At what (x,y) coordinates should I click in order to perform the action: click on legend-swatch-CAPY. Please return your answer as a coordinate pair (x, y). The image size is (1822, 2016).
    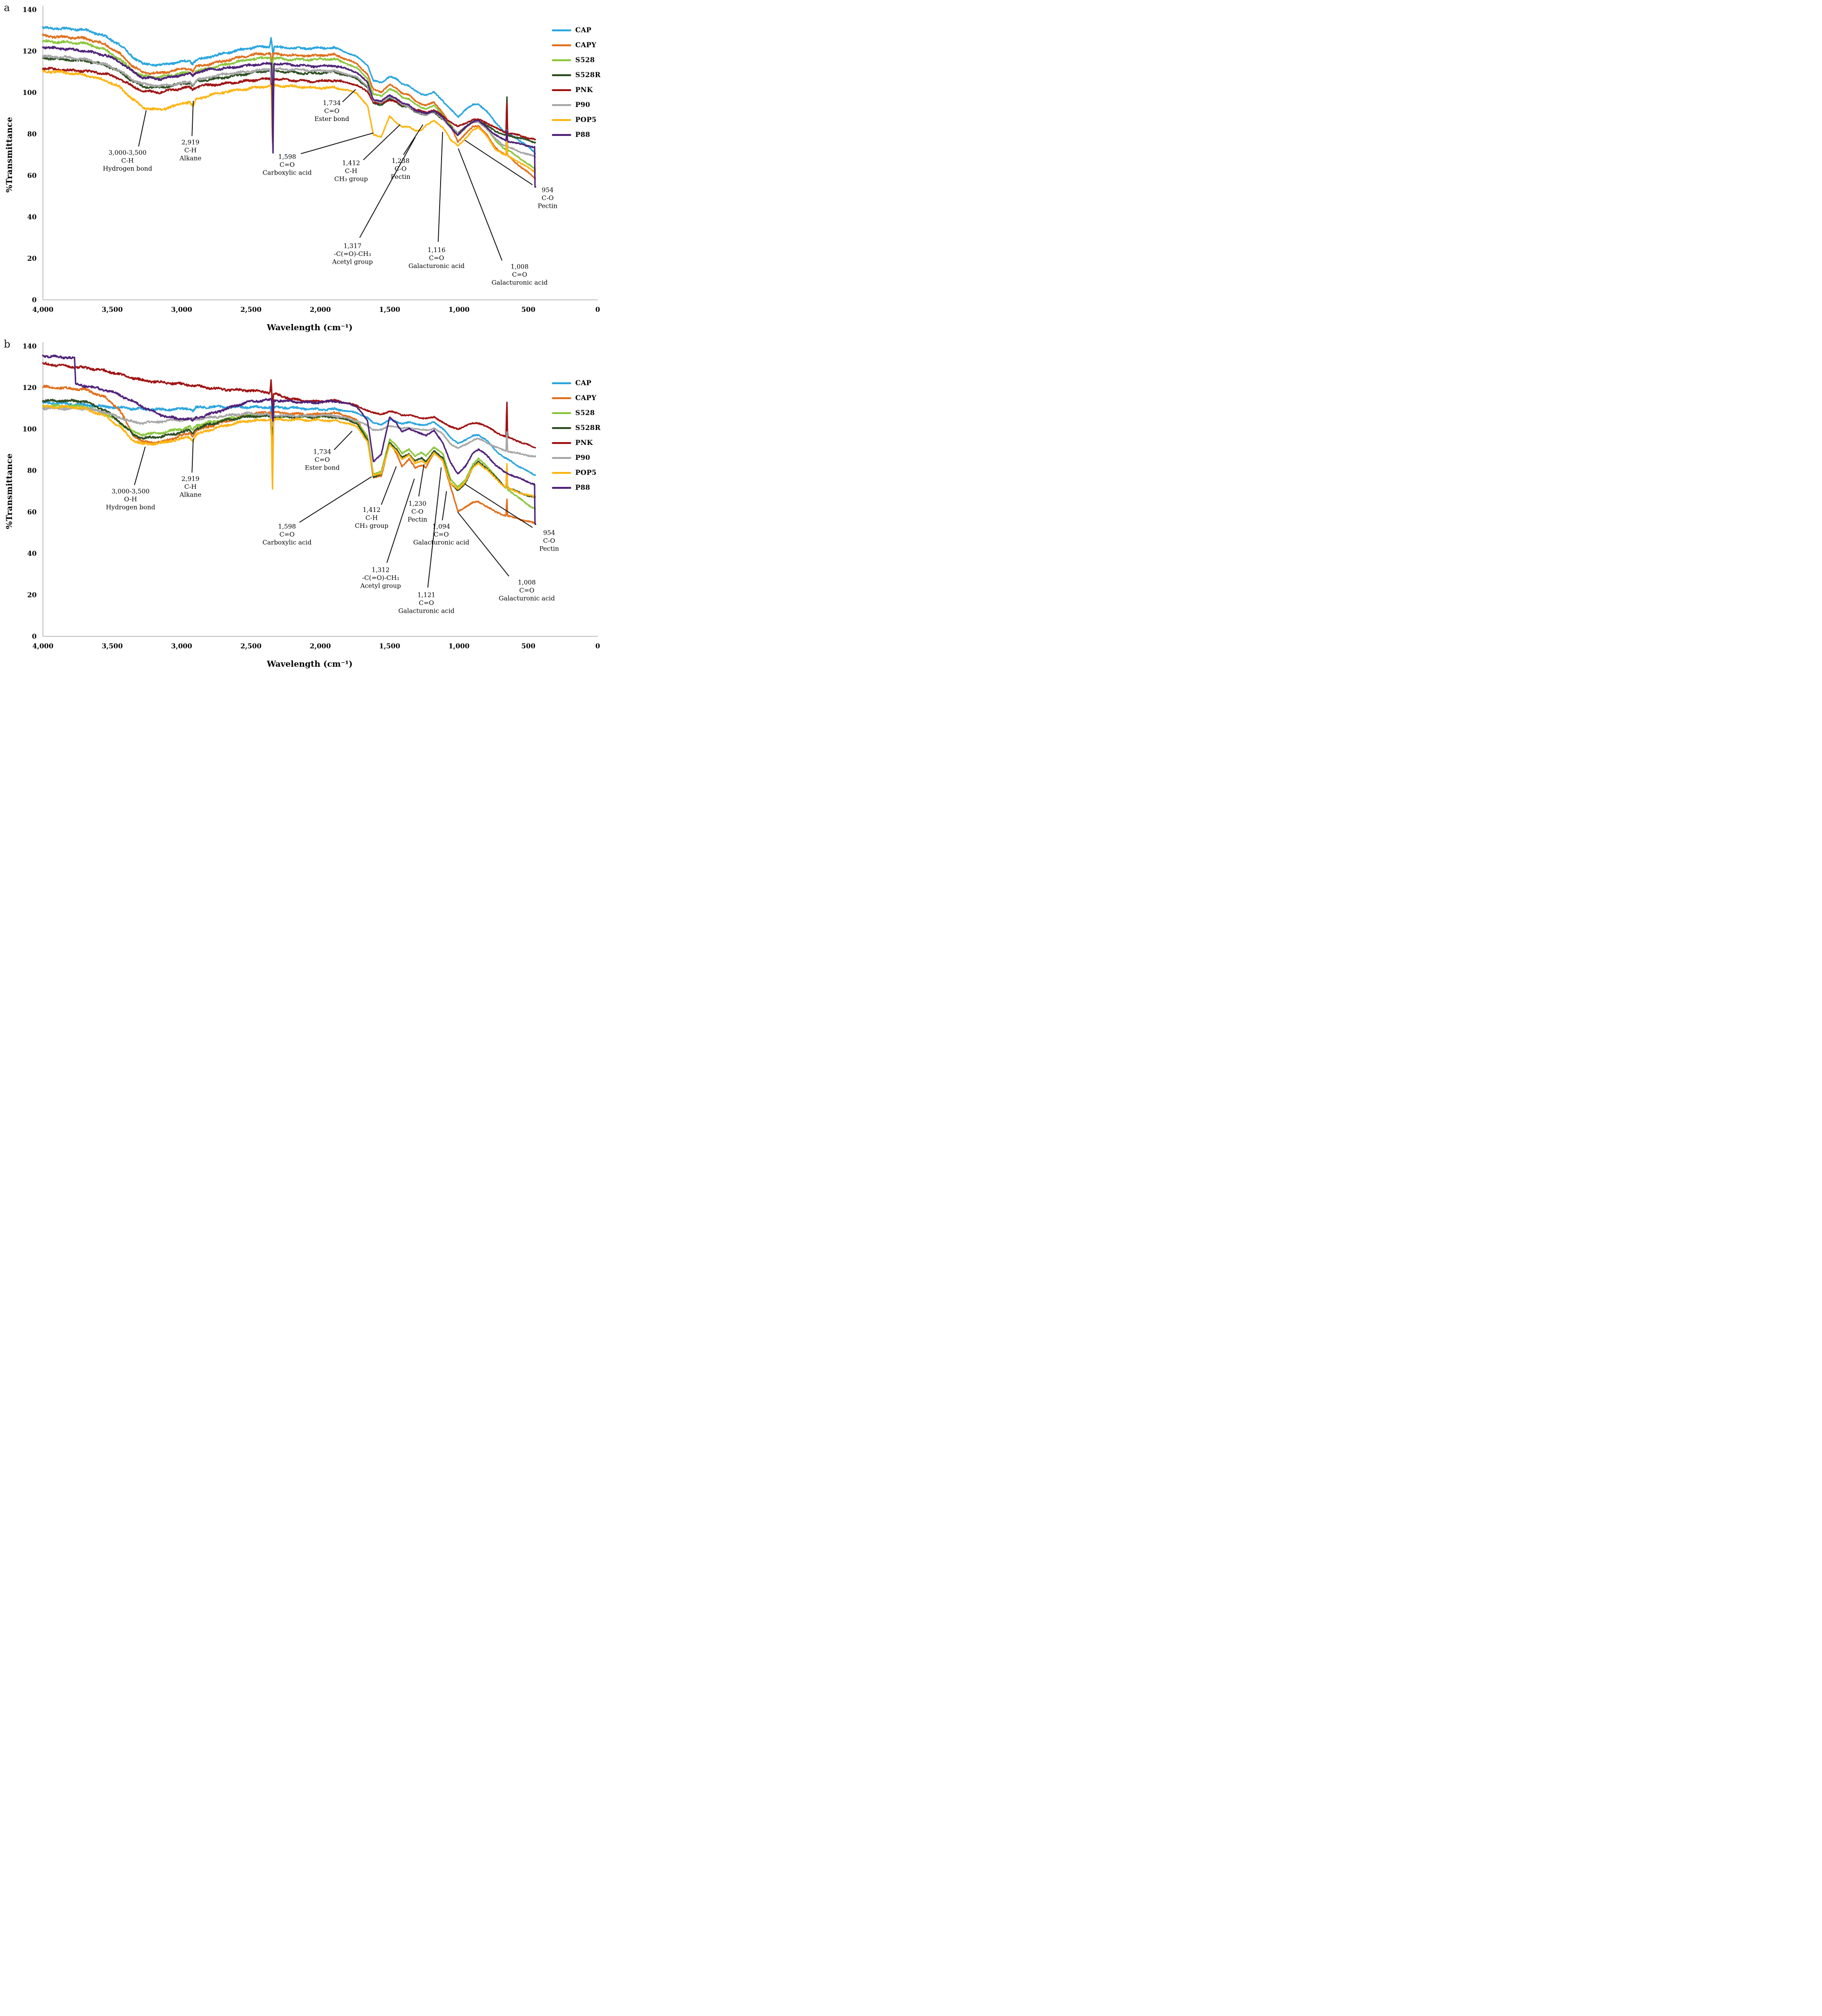
    Looking at the image, I should click on (561, 398).